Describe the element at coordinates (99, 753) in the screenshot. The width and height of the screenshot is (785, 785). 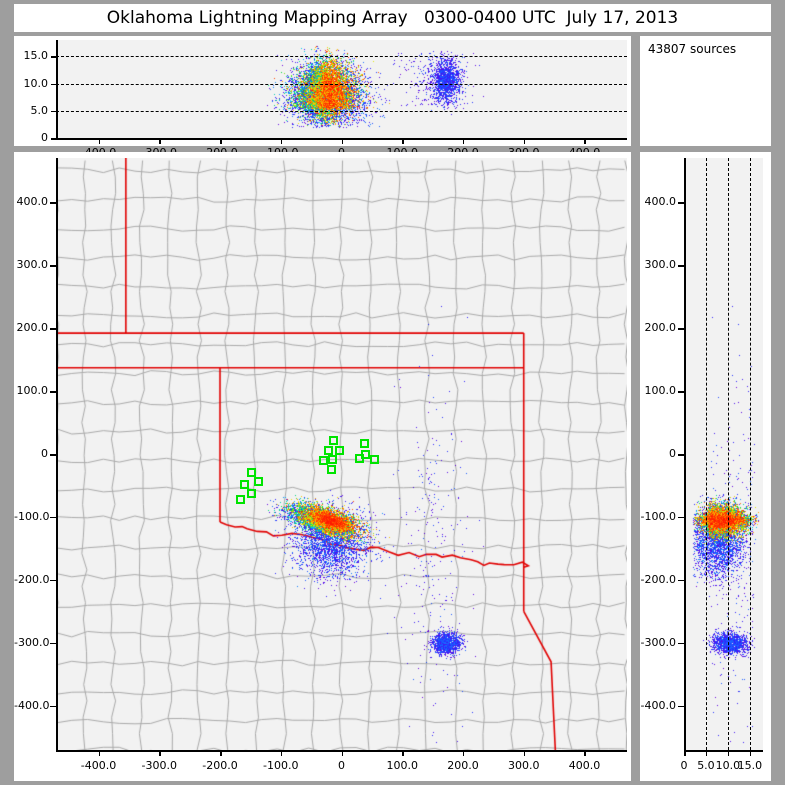
I see `map-xtick--400` at that location.